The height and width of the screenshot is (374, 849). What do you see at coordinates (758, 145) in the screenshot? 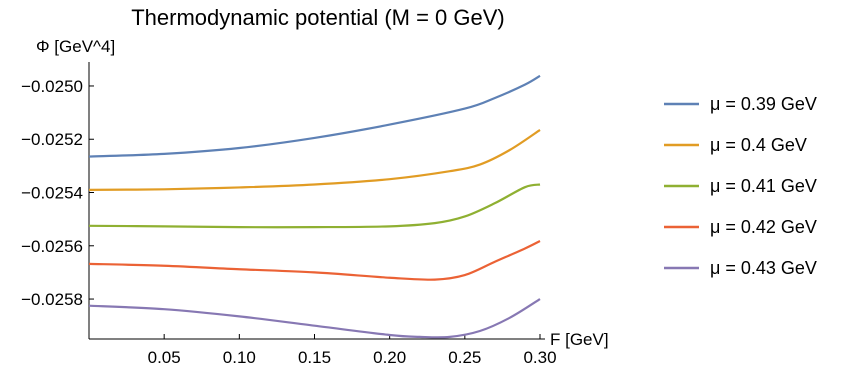
I see `legend-label: μ = 0.4 GeV` at bounding box center [758, 145].